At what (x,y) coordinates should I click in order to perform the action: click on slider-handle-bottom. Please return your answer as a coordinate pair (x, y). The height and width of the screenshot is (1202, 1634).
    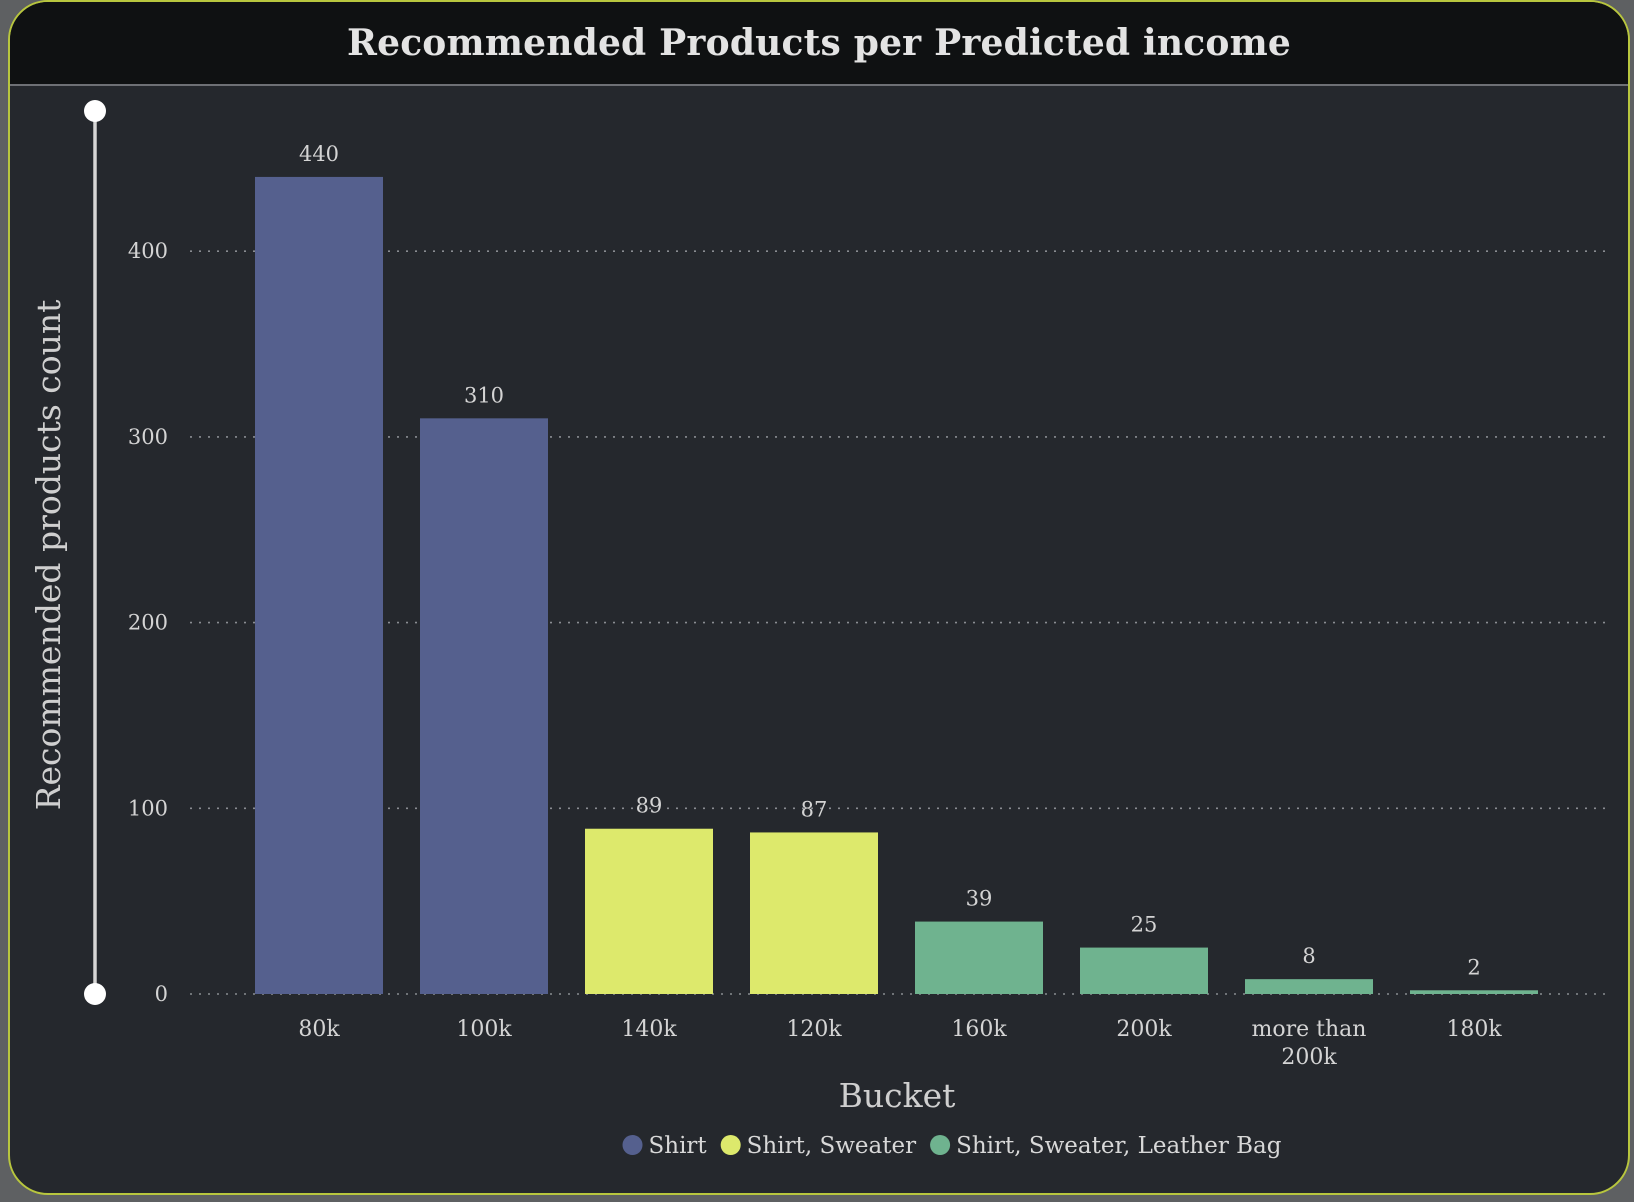
    Looking at the image, I should click on (95, 994).